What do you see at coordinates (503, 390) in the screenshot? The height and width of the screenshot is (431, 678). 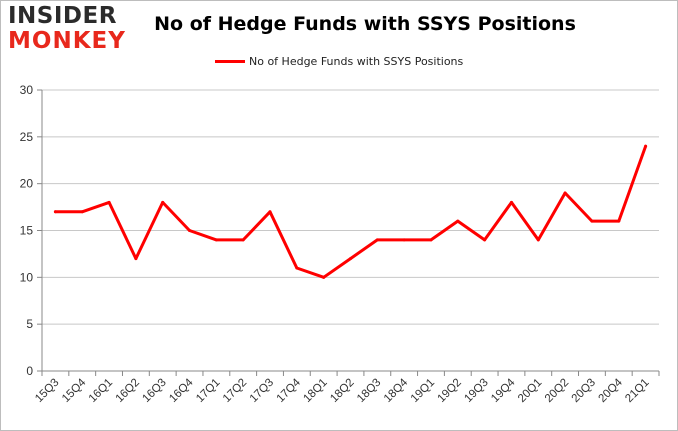 I see `x-tick-label: 19Q4` at bounding box center [503, 390].